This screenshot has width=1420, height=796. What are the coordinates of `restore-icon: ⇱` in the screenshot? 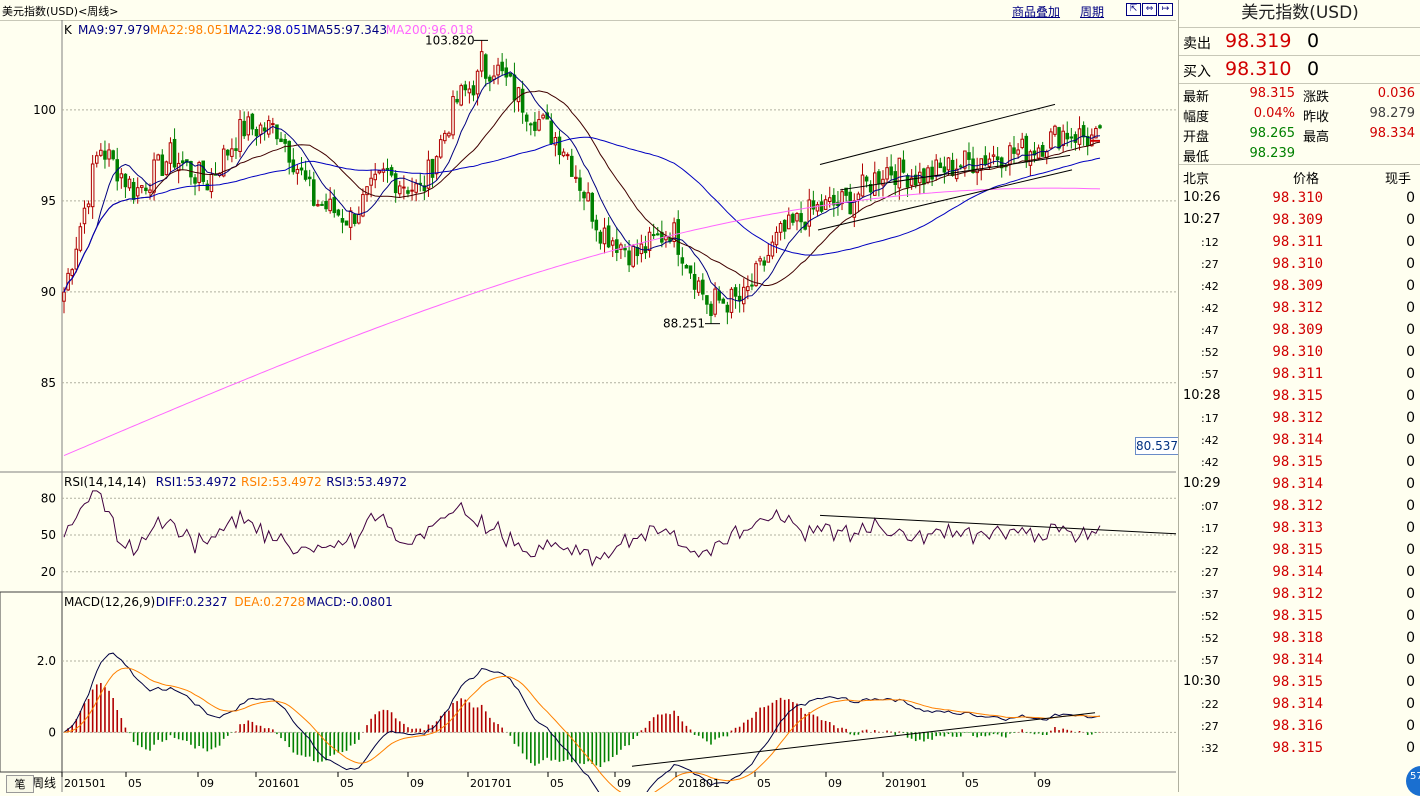 It's located at (1133, 9).